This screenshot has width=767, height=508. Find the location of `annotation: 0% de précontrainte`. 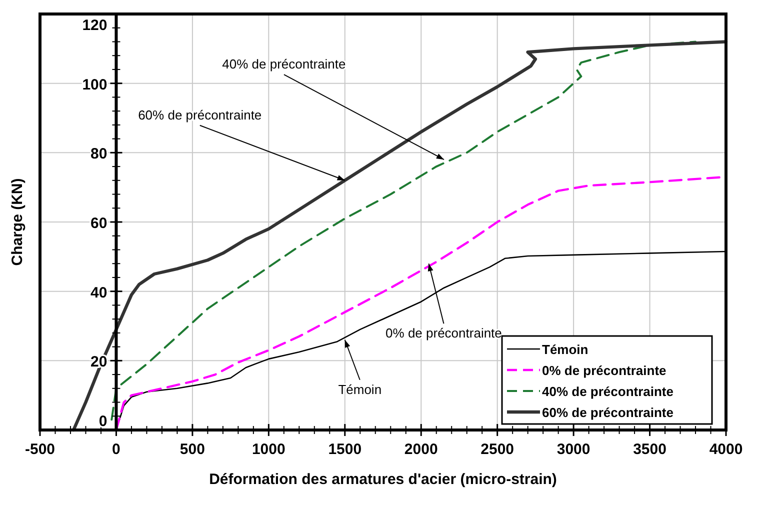

annotation: 0% de précontrainte is located at coordinates (444, 333).